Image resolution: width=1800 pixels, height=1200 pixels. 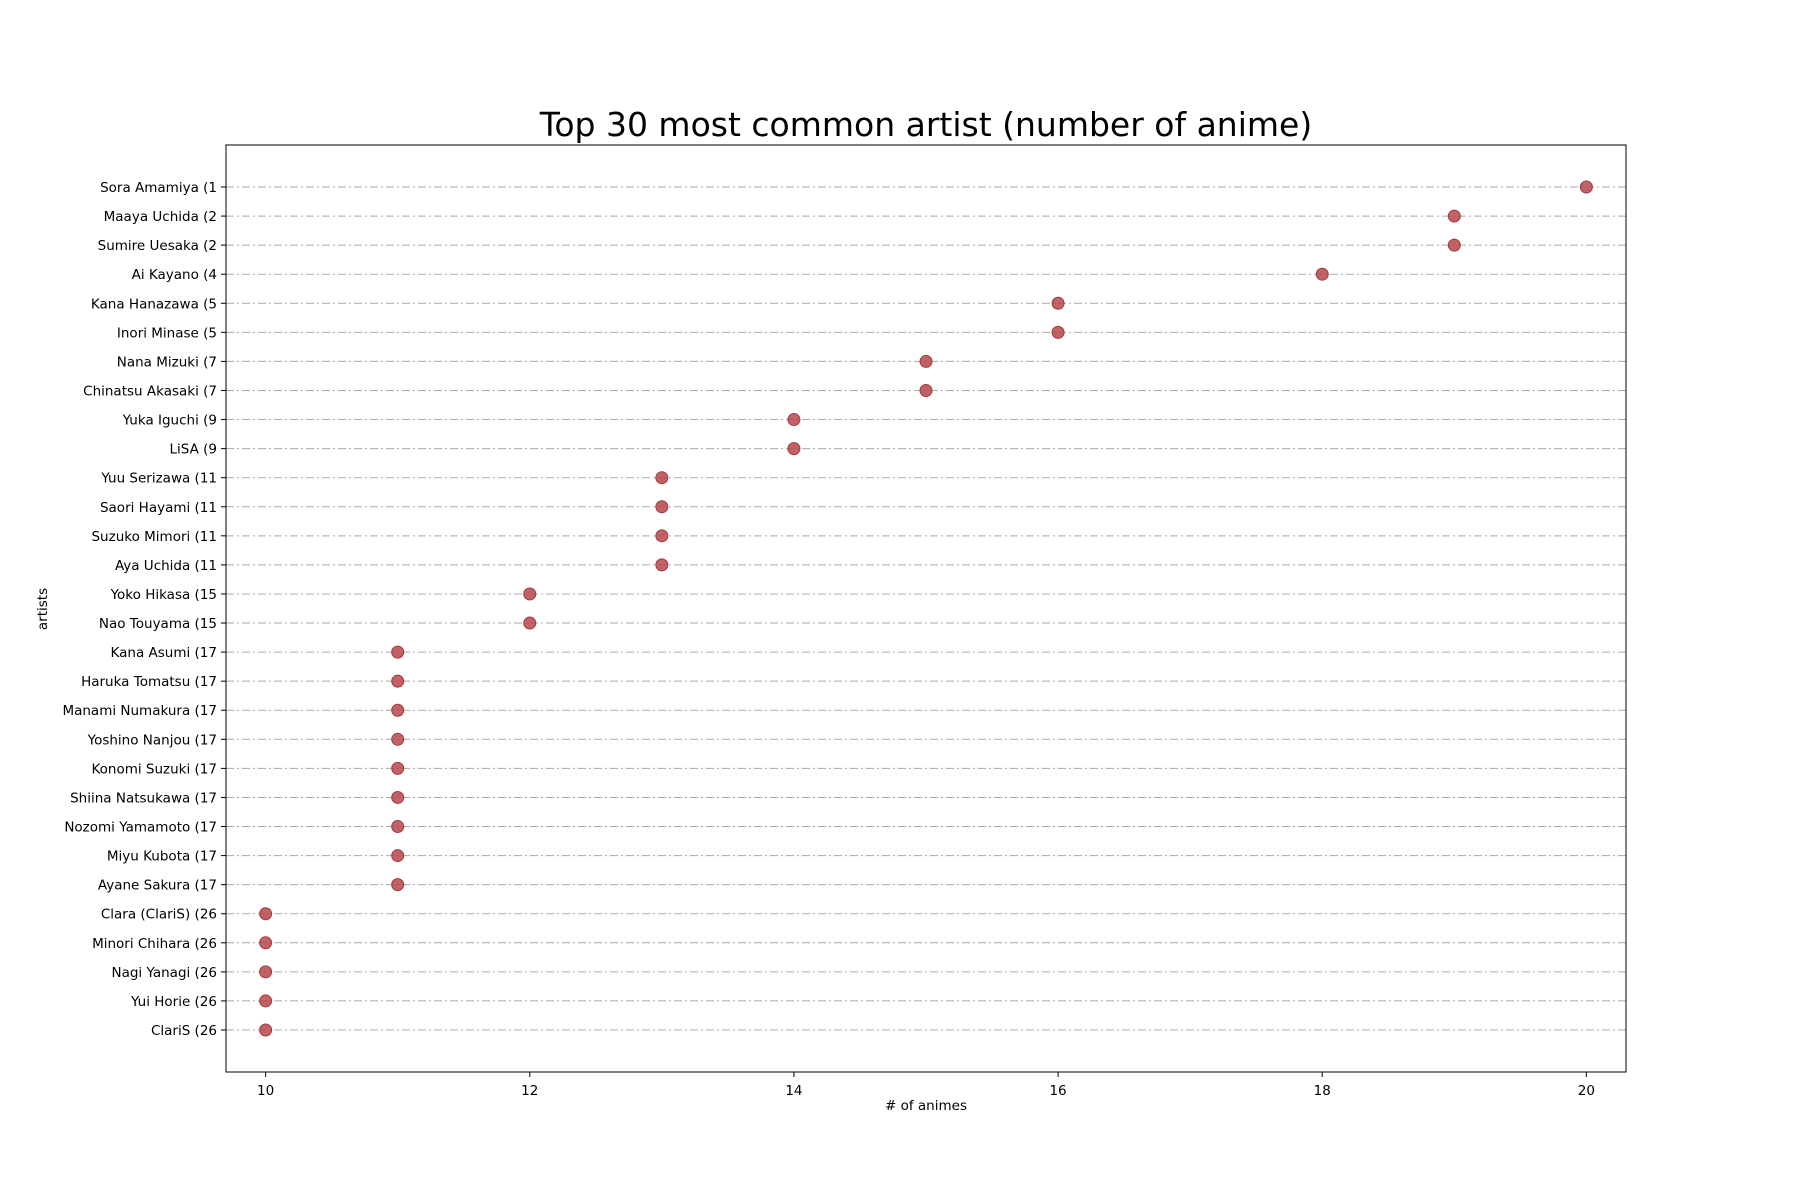 What do you see at coordinates (43, 609) in the screenshot?
I see `y-axis-label: artists` at bounding box center [43, 609].